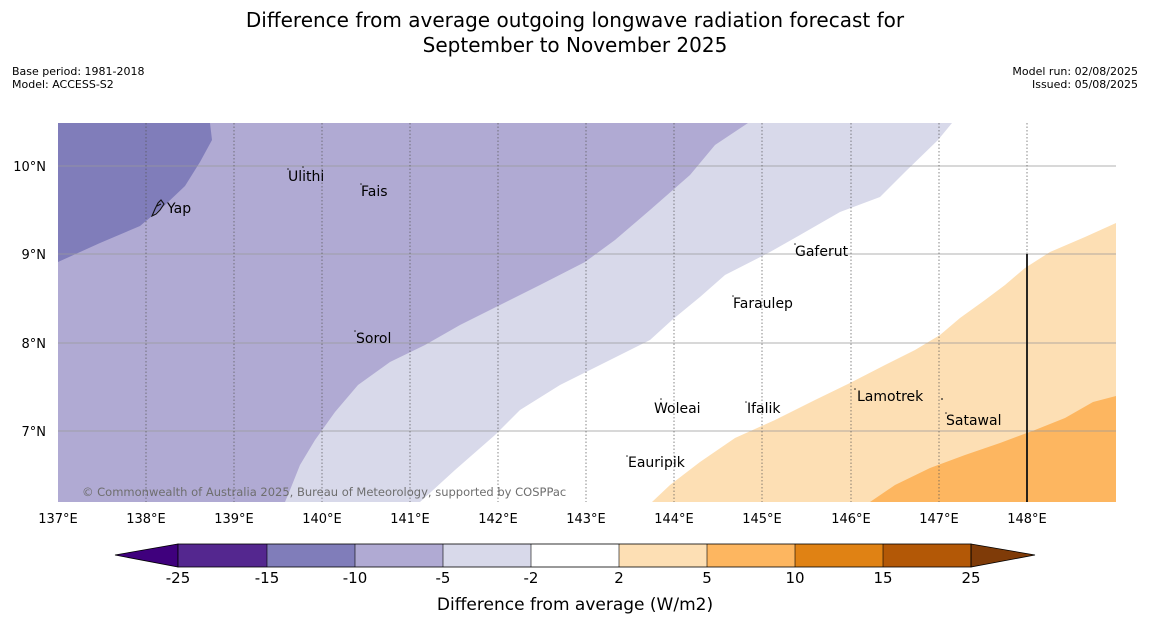 The height and width of the screenshot is (644, 1150). Describe the element at coordinates (575, 605) in the screenshot. I see `colorbar-label: Difference from average (W/m2)` at that location.